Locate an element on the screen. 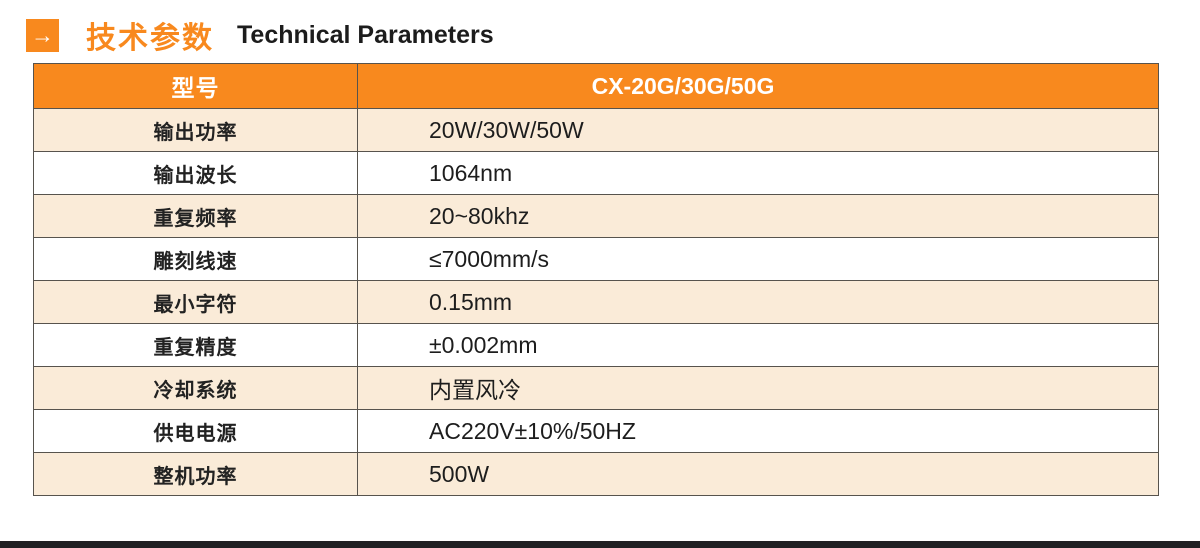 This screenshot has height=548, width=1200. section-title-bar: → 技术参数 Technical Parameters is located at coordinates (260, 35).